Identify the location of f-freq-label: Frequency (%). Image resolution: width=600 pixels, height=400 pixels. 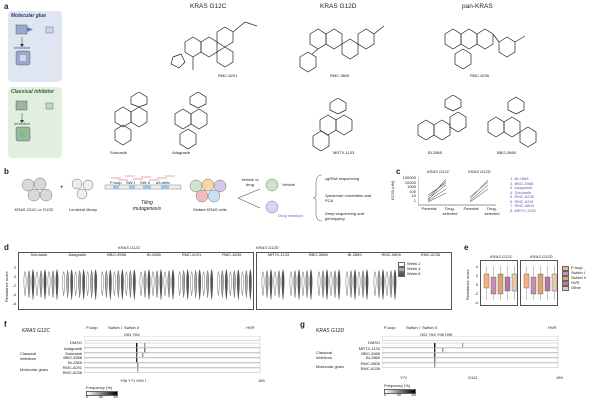
(99, 387).